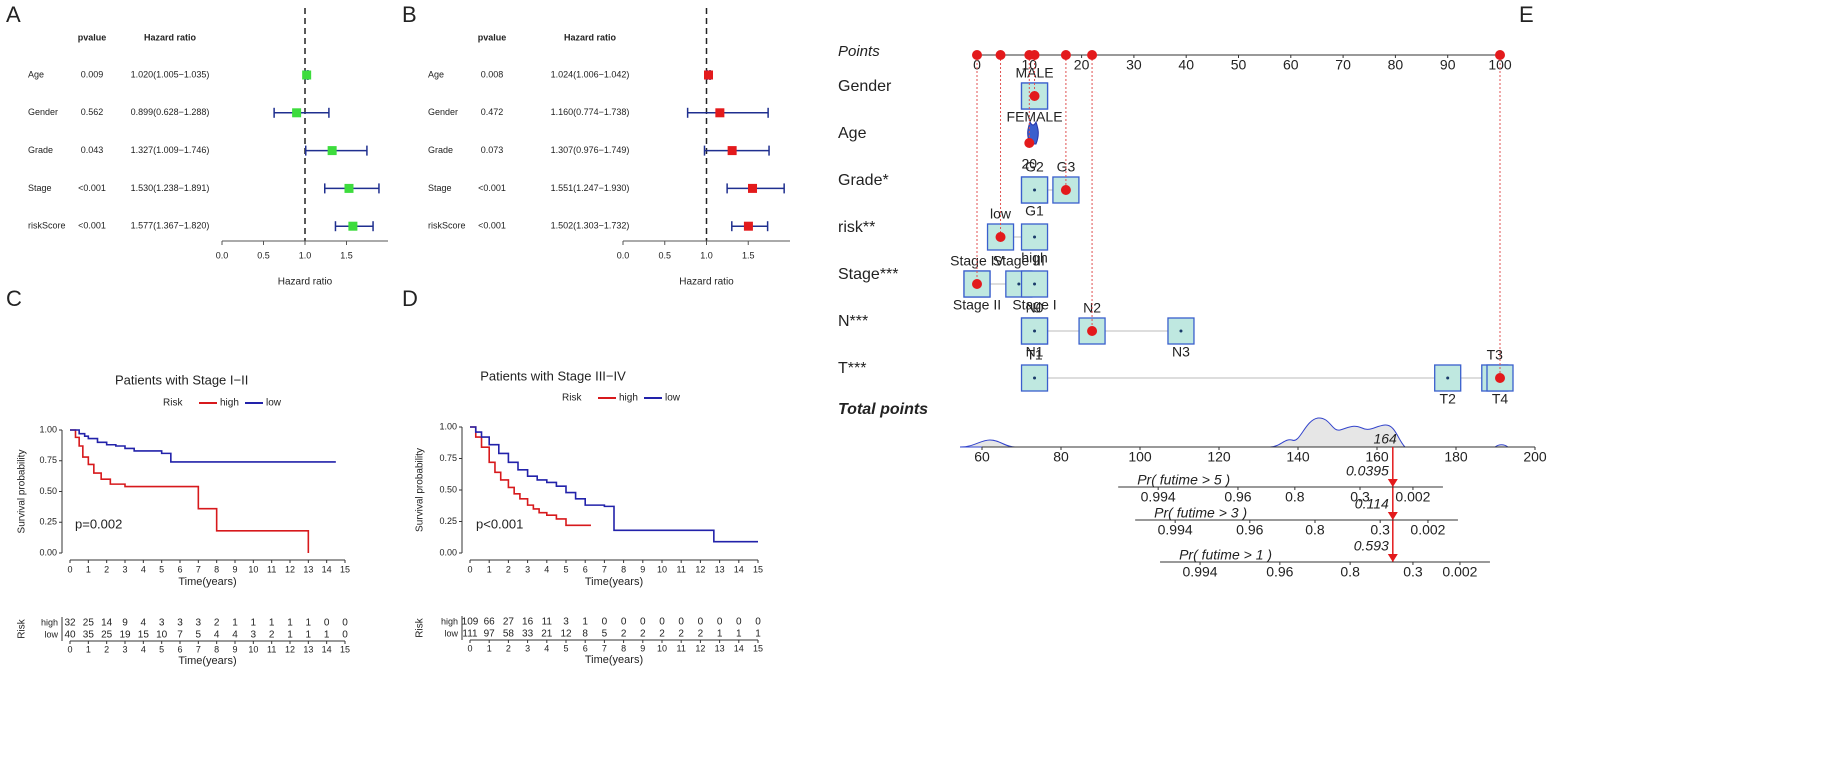  I want to click on chart-title: Patients with Stage III−IV, so click(553, 375).